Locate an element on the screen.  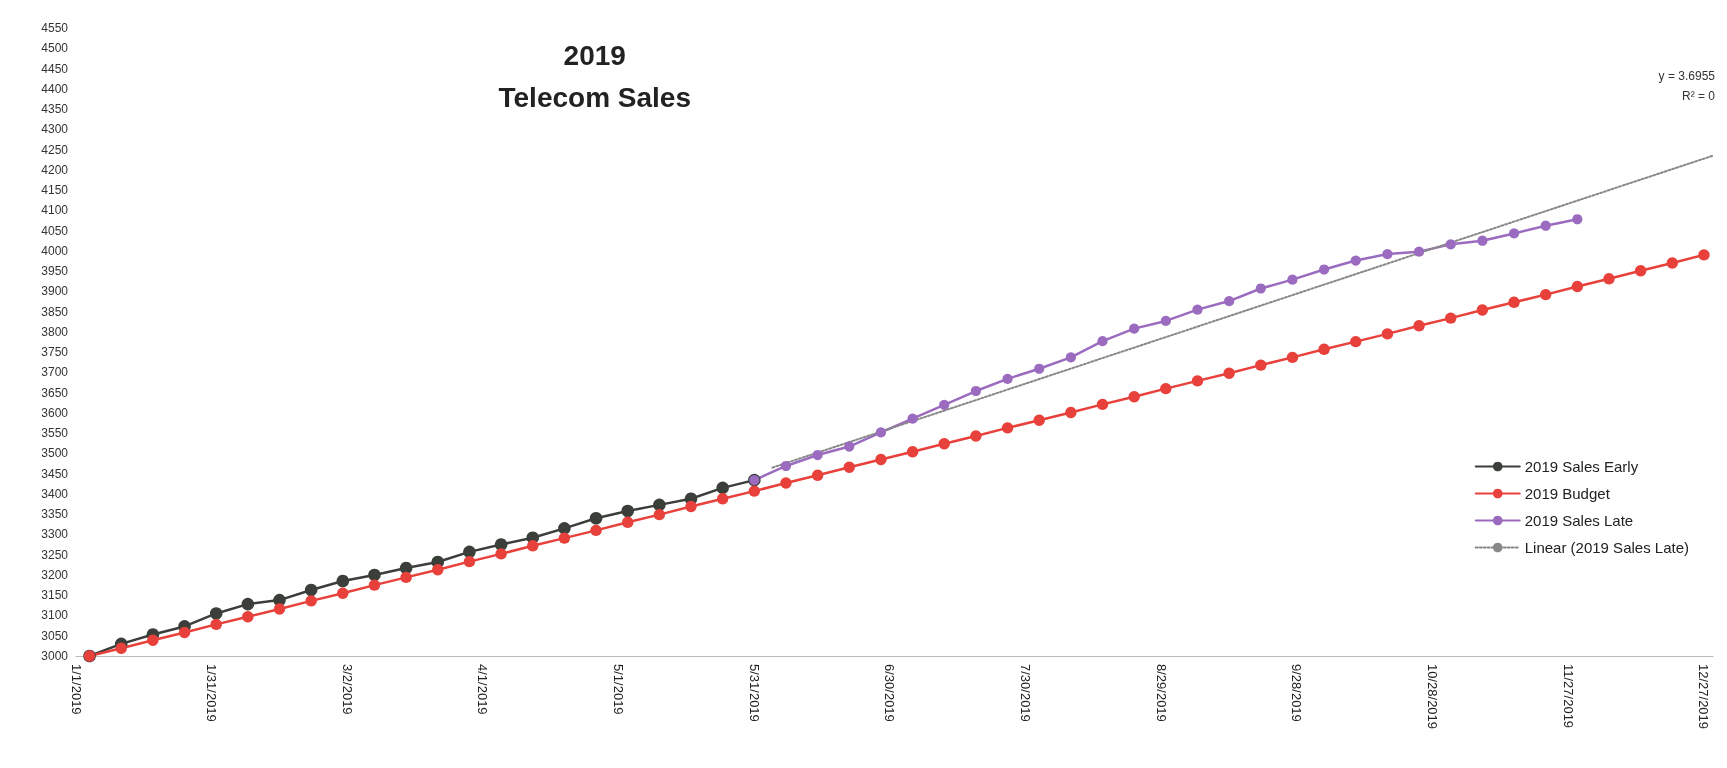
y-tick-label: 3100 is located at coordinates (55, 615).